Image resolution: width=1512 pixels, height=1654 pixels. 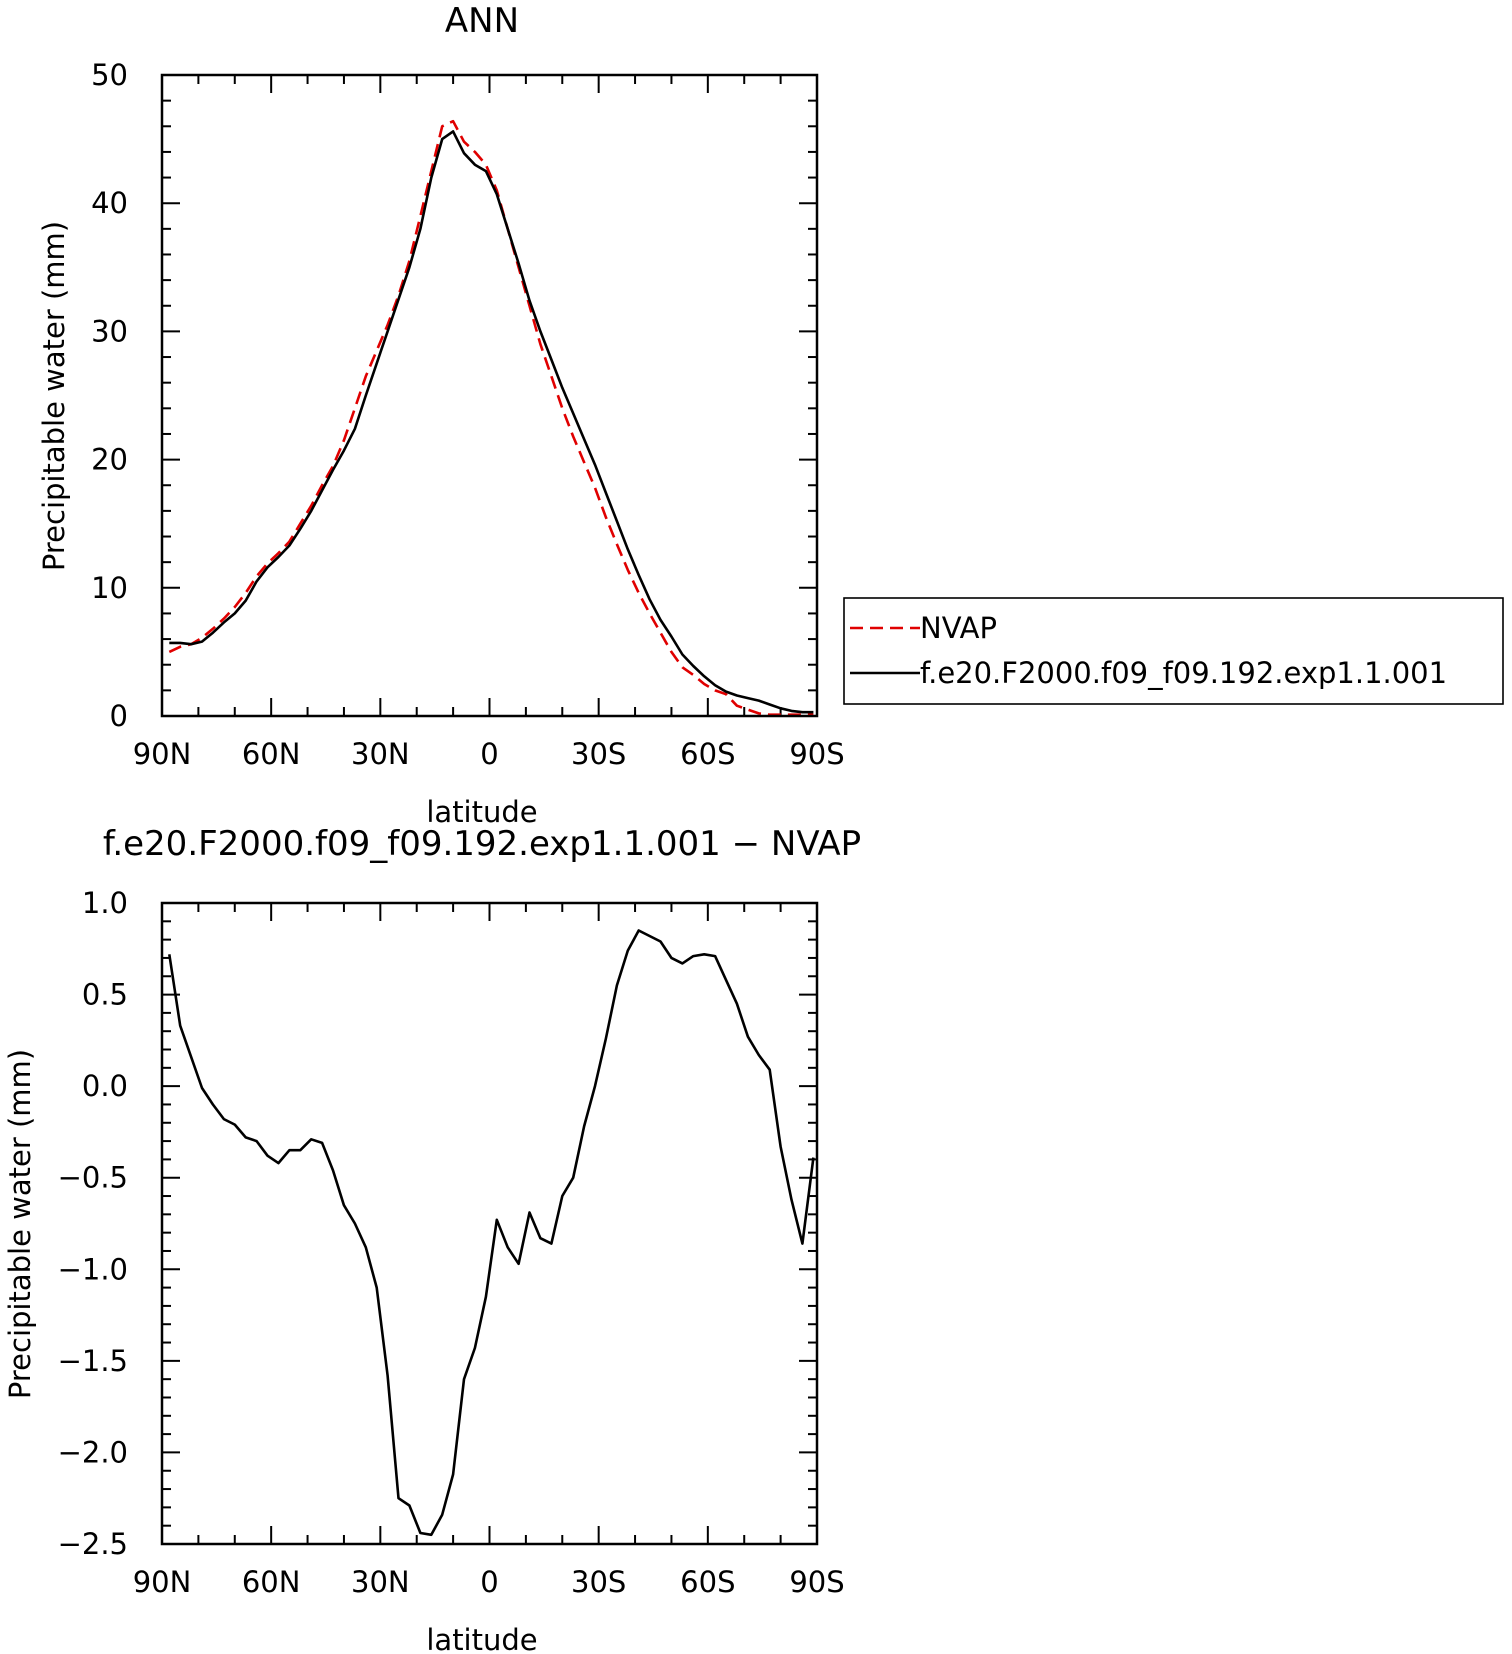 I want to click on top-y-tick-label: 40, so click(x=109, y=203).